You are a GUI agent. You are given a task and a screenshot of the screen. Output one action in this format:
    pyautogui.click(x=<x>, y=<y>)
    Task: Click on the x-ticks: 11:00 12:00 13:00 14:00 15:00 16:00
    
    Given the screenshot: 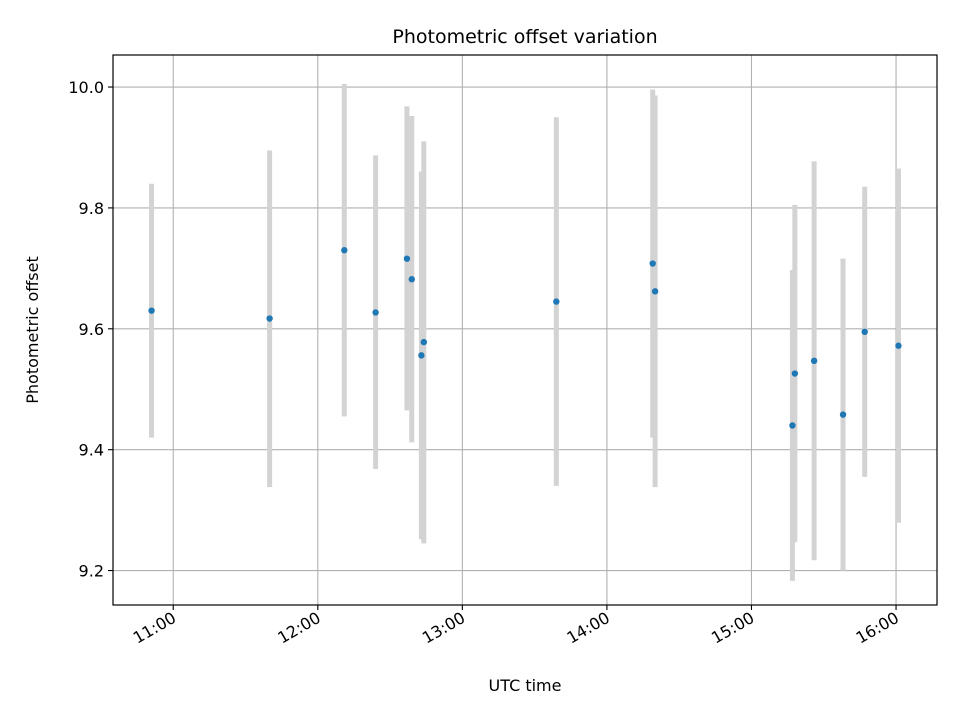 What is the action you would take?
    pyautogui.click(x=516, y=626)
    